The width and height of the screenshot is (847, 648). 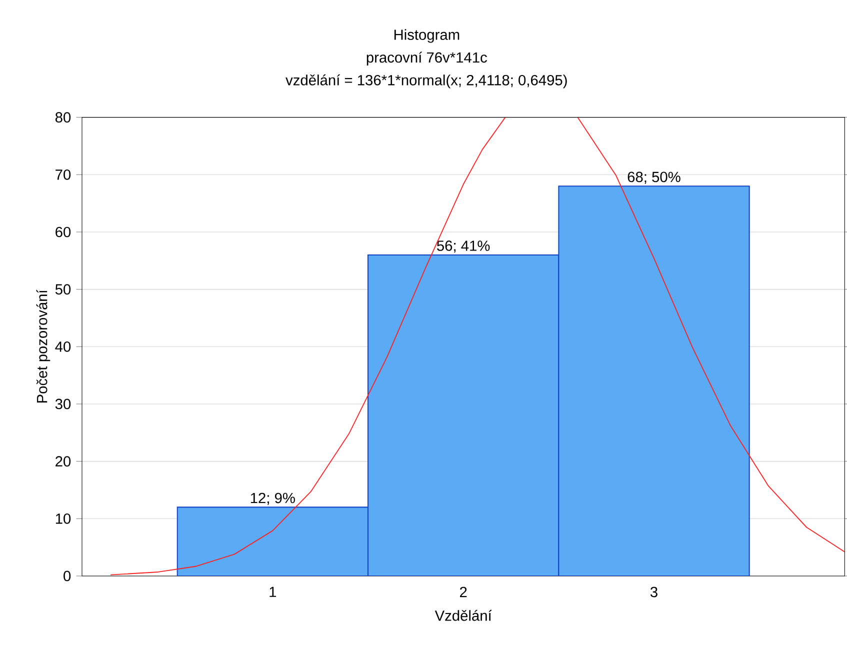 I want to click on y-tick-label: 70, so click(x=63, y=174).